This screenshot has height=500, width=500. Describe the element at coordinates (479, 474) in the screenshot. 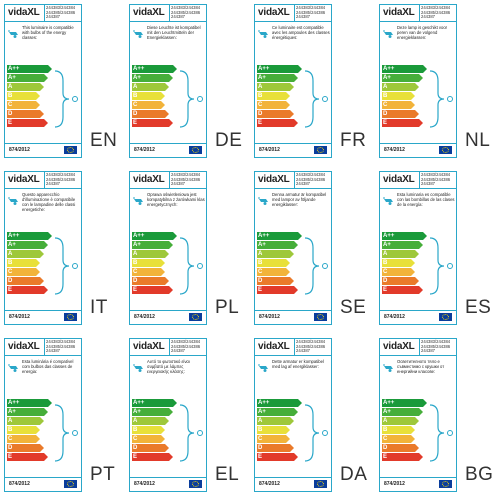

I see `language-code: BG` at that location.